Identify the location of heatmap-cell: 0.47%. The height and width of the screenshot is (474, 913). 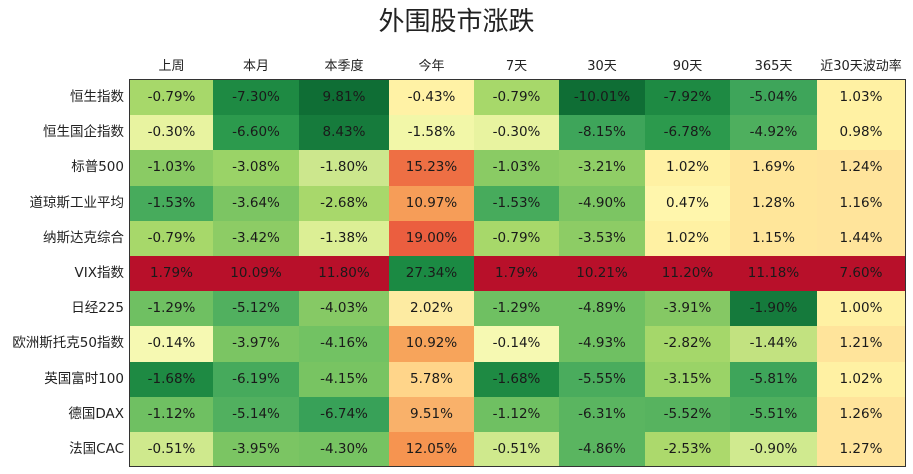
(687, 203).